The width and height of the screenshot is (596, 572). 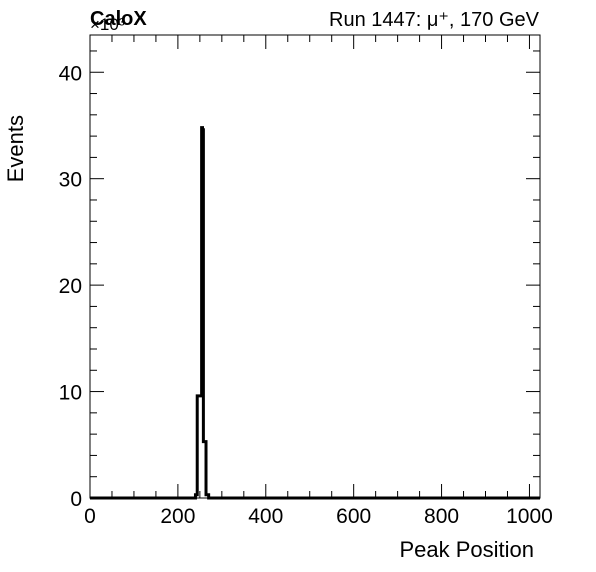 What do you see at coordinates (90, 516) in the screenshot?
I see `x-tick-label: 0` at bounding box center [90, 516].